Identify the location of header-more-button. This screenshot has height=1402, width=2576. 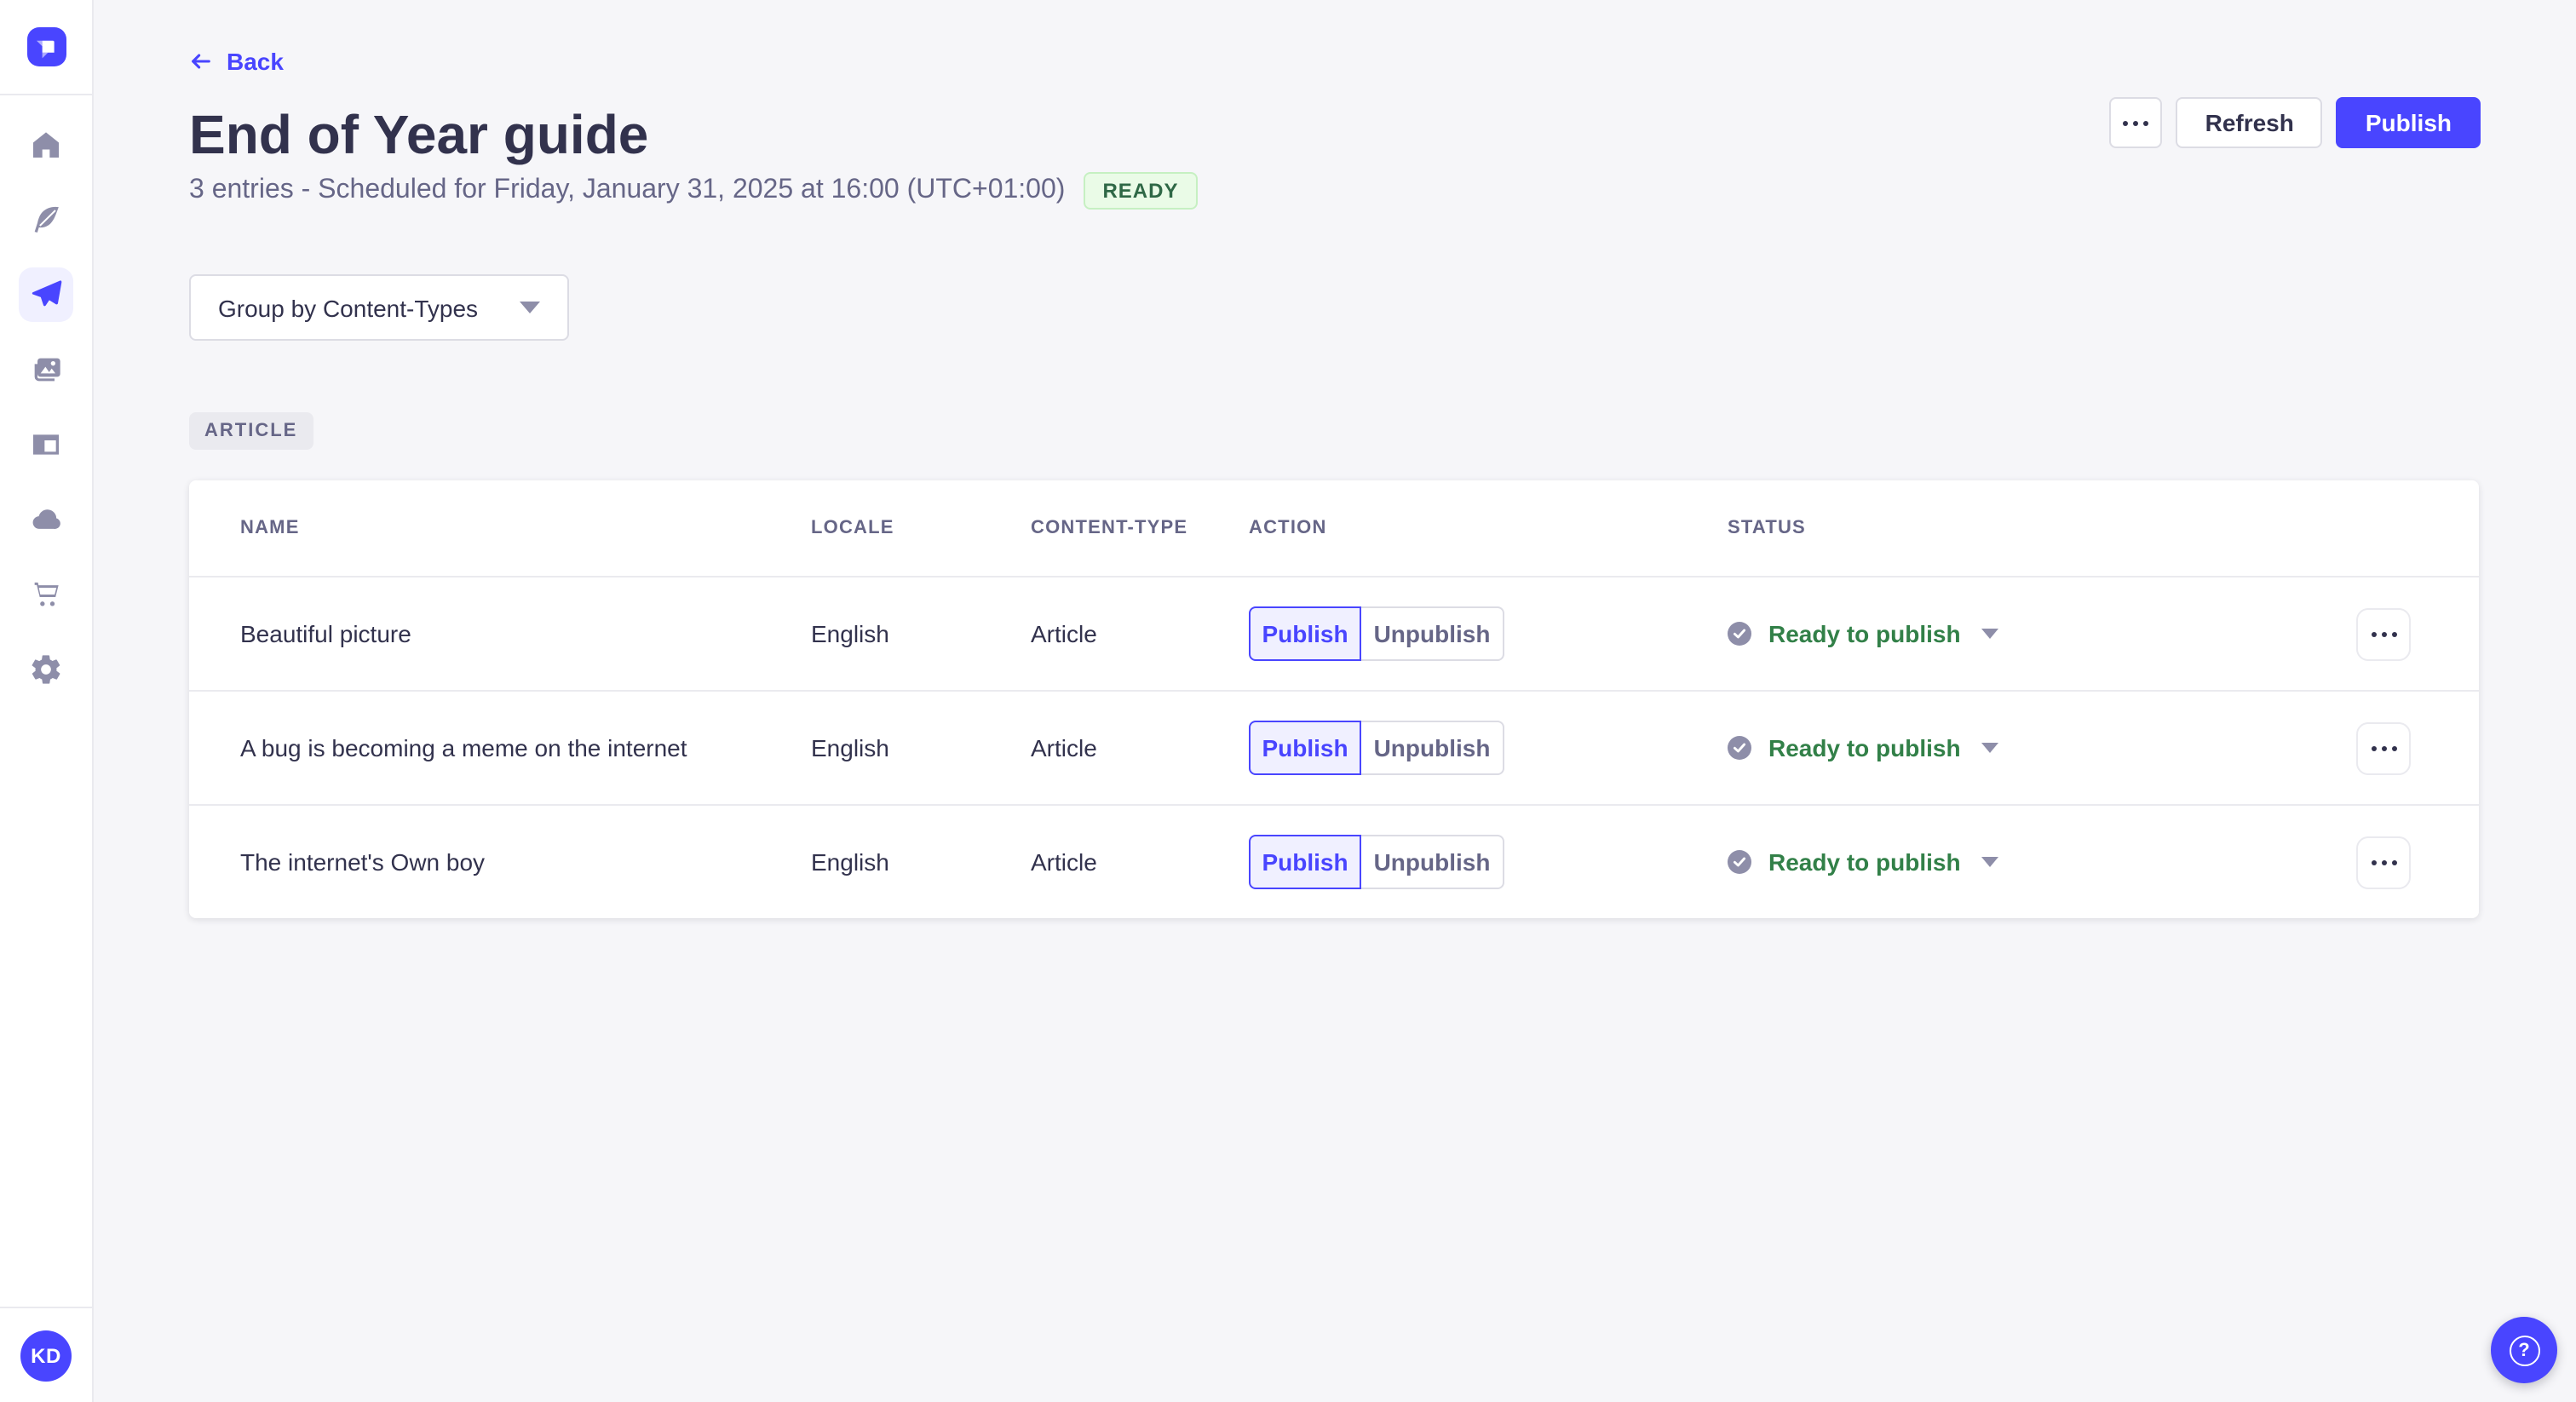
(2136, 122).